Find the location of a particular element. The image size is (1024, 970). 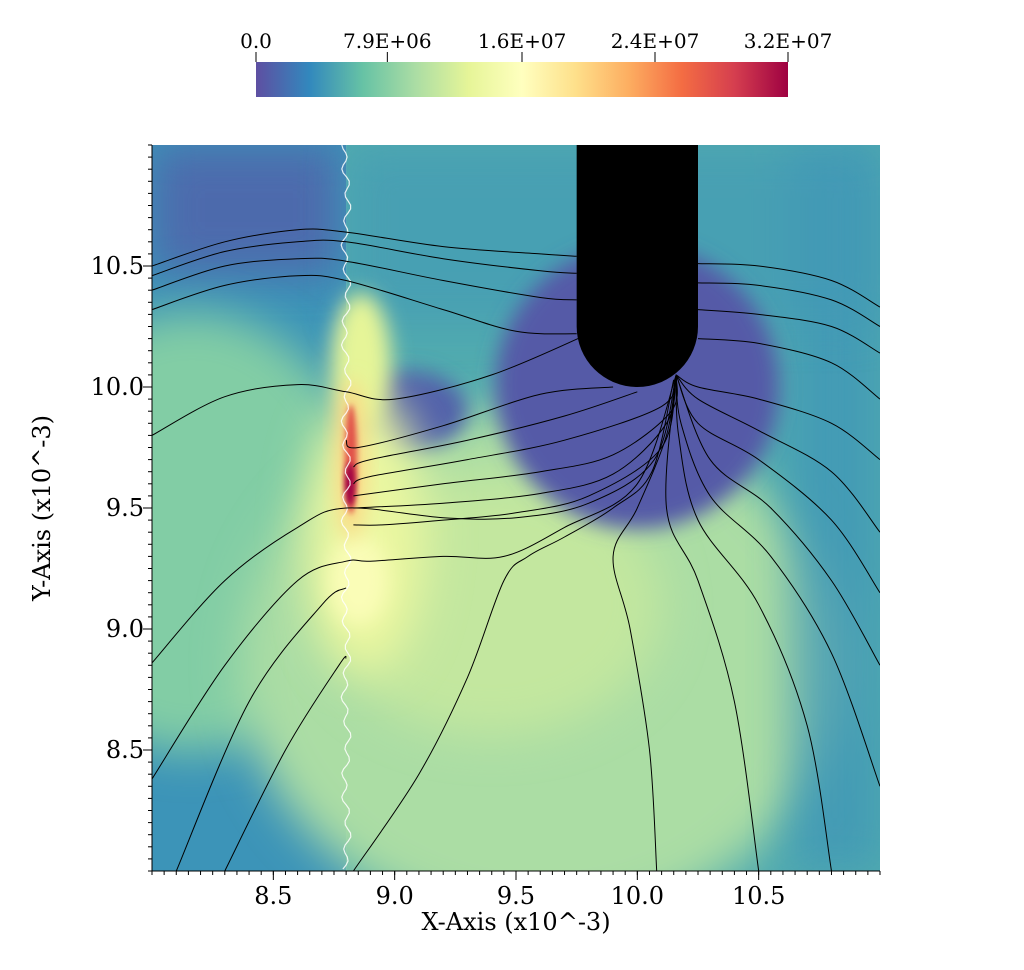

x-tick-label: 8.5 is located at coordinates (273, 896).